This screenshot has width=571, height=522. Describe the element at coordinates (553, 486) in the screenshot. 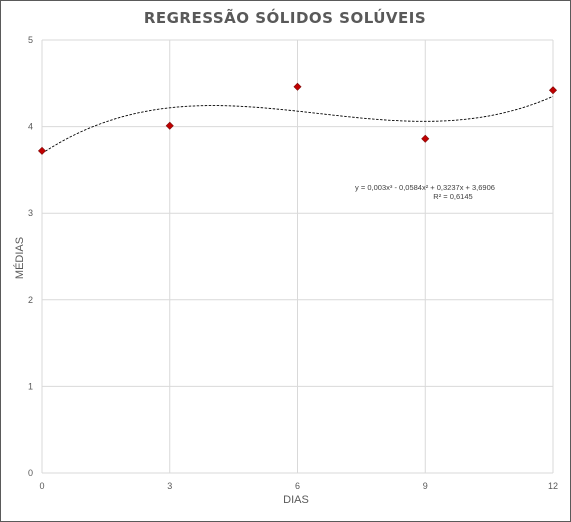

I see `x-tick-label: 12` at that location.